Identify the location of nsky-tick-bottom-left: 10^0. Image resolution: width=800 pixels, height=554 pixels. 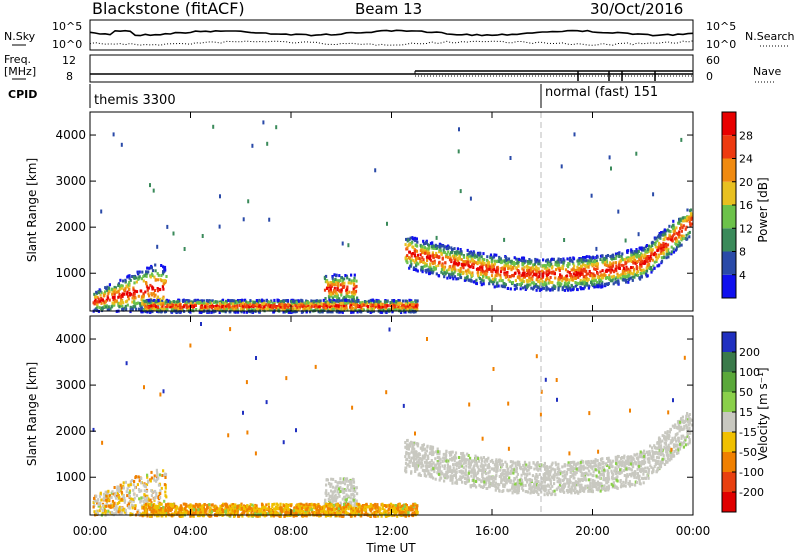
(67, 44).